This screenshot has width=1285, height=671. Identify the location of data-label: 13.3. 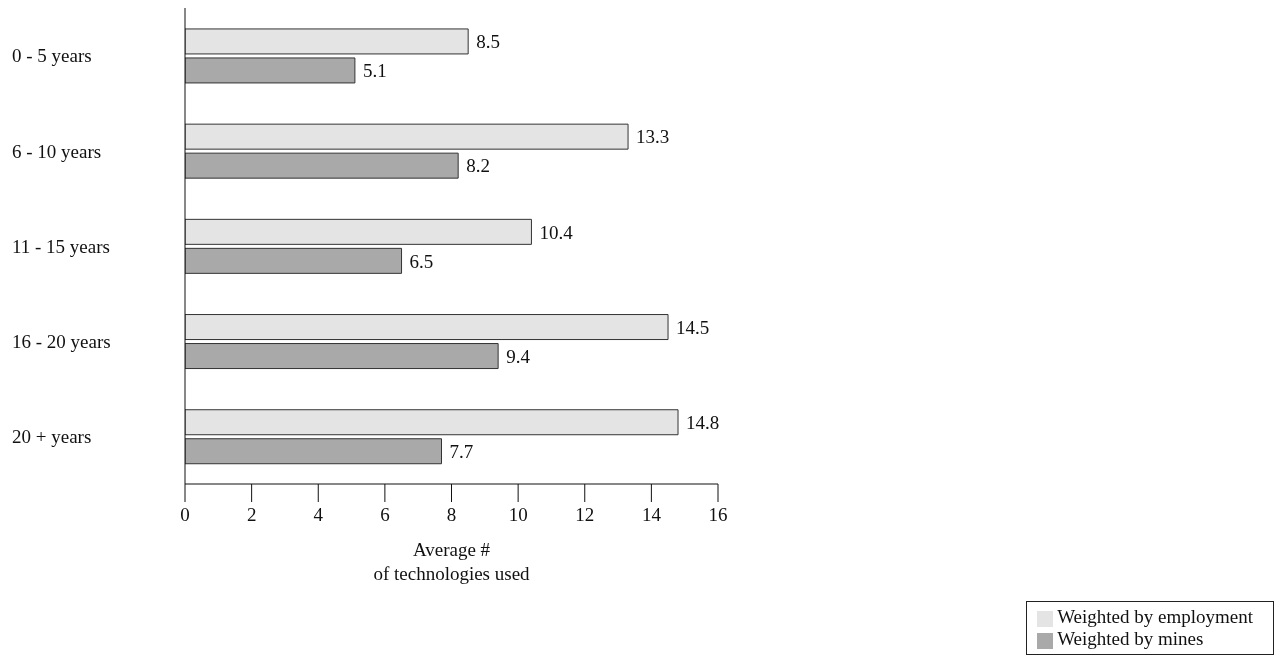
(653, 137).